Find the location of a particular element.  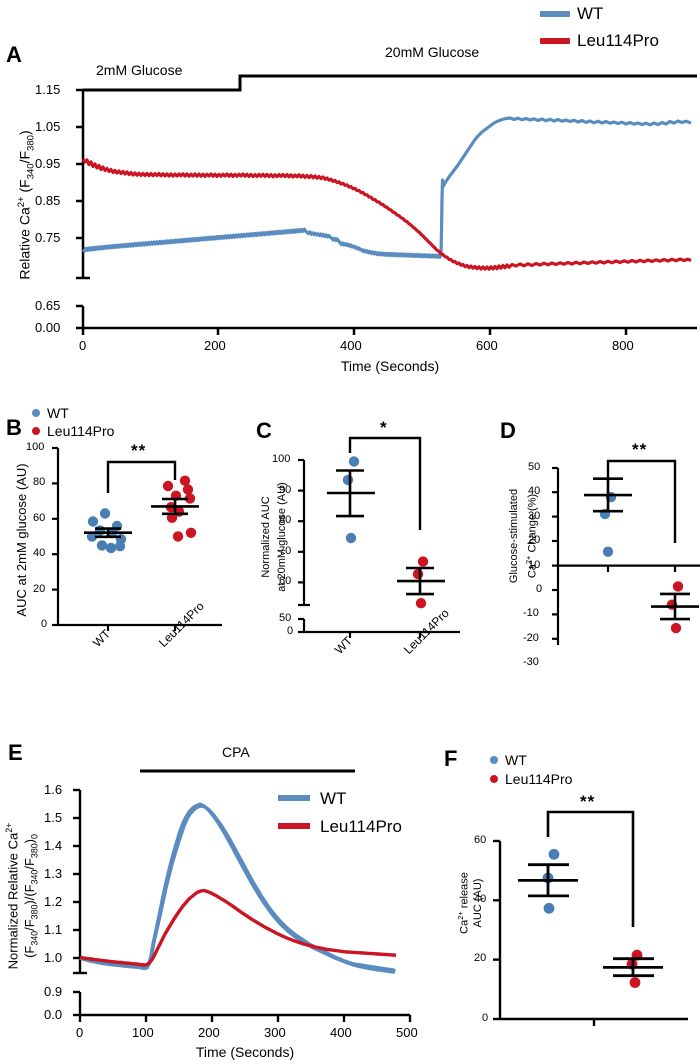

panel-f-ytick-40: 40 is located at coordinates (480, 899).